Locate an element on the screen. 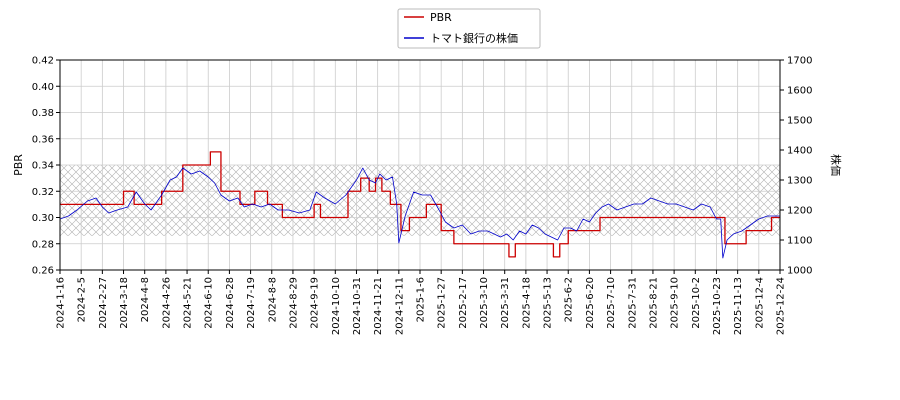  x-tick-label: 2024-9-19 is located at coordinates (315, 303).